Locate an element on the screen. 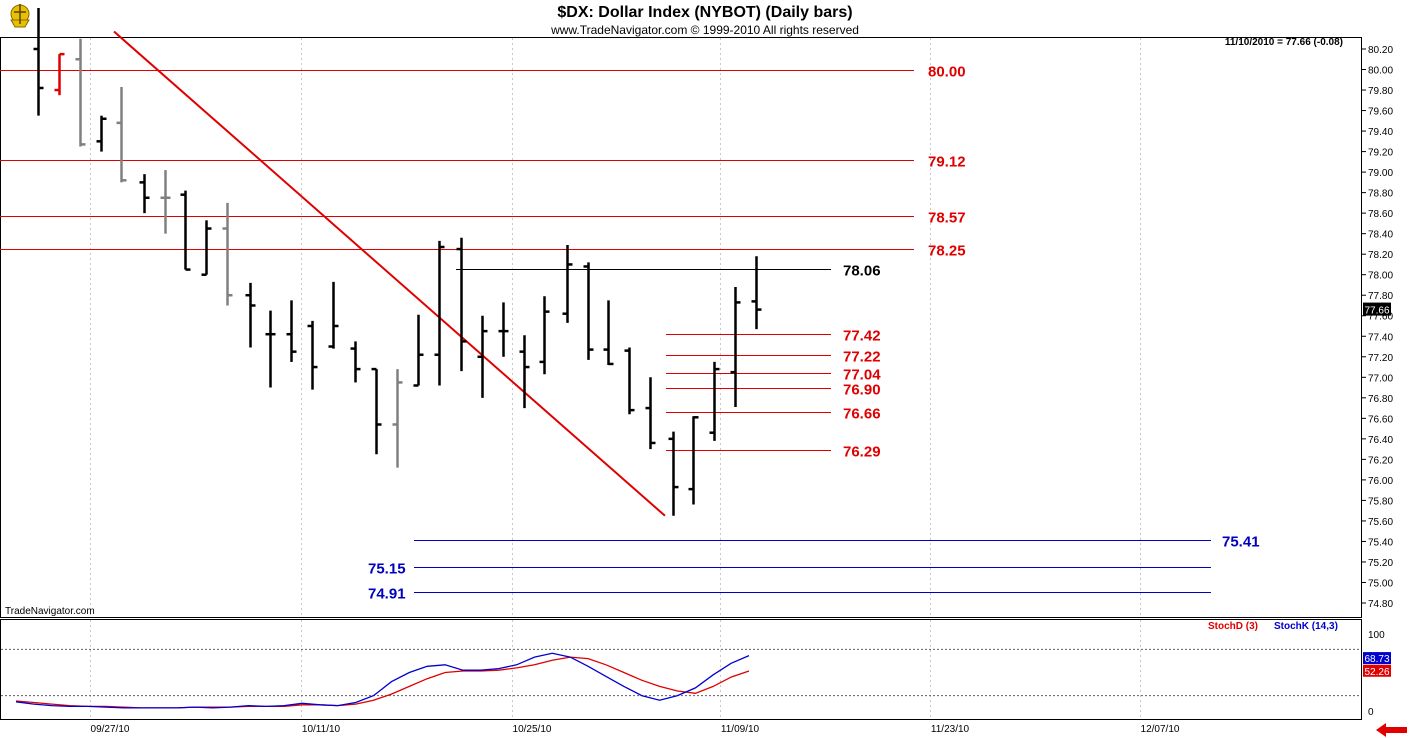 Image resolution: width=1410 pixels, height=738 pixels. level-label: 77.04 is located at coordinates (862, 375).